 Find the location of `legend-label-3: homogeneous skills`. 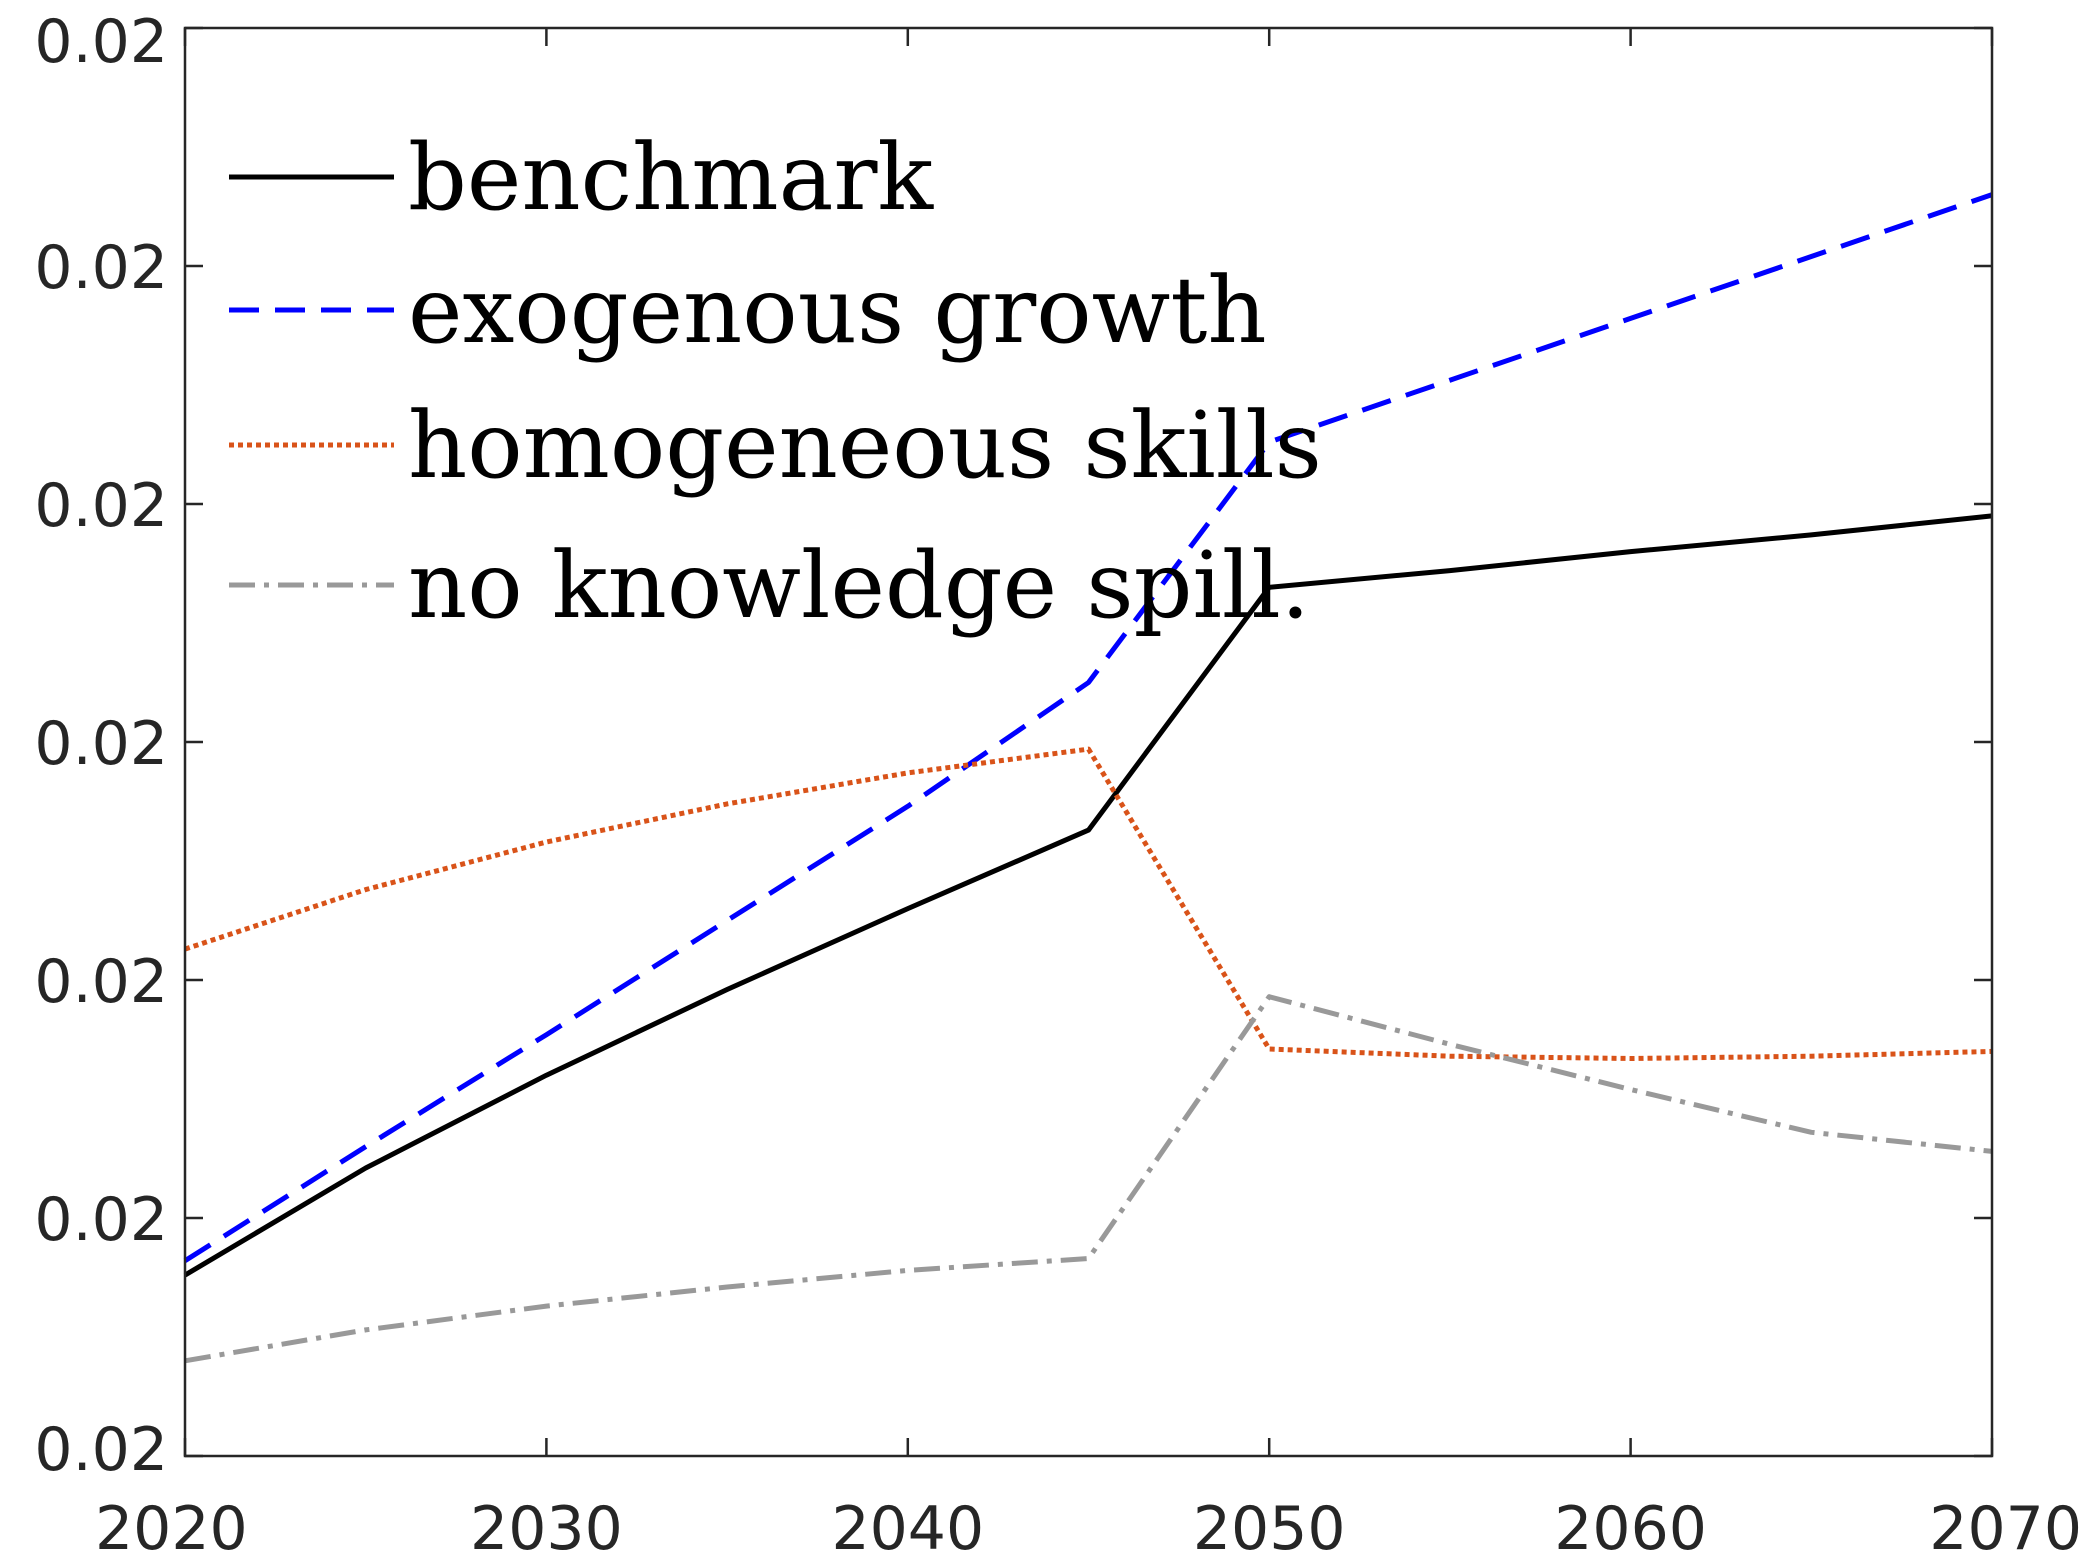

legend-label-3: homogeneous skills is located at coordinates (865, 445).